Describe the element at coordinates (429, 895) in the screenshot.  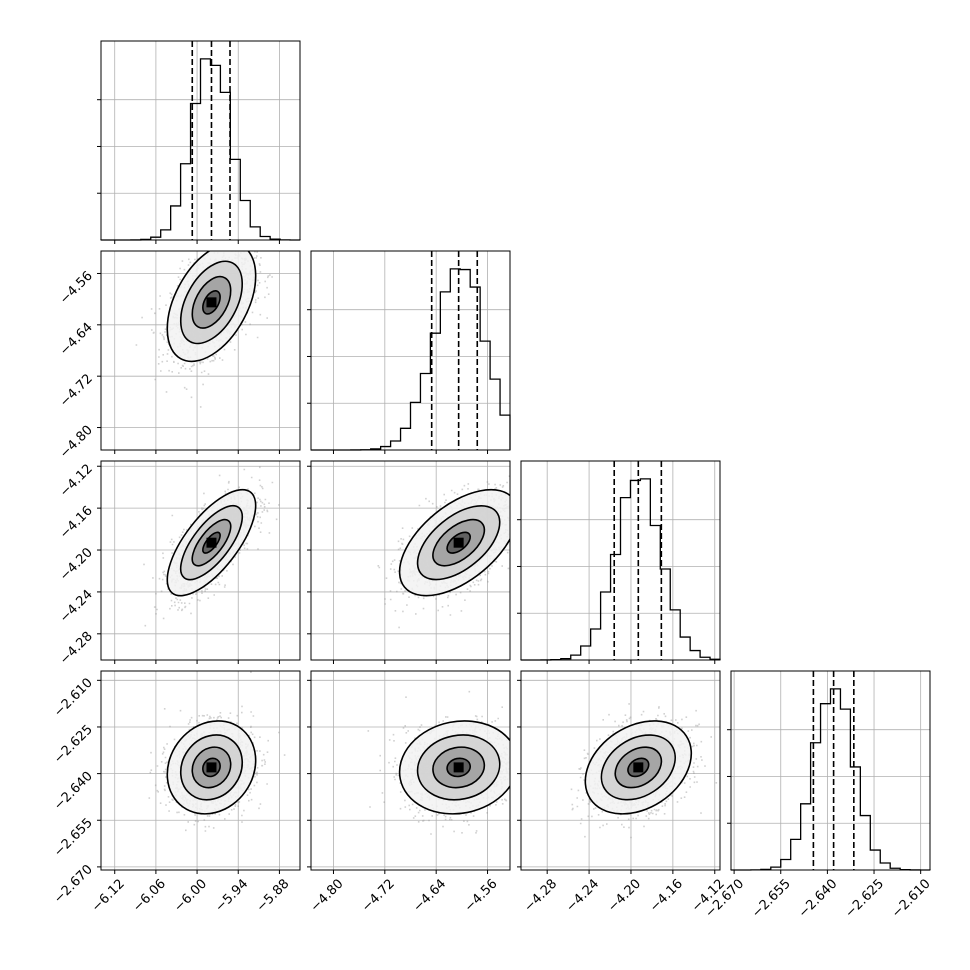
I see `x-tick-label: −4.64` at that location.